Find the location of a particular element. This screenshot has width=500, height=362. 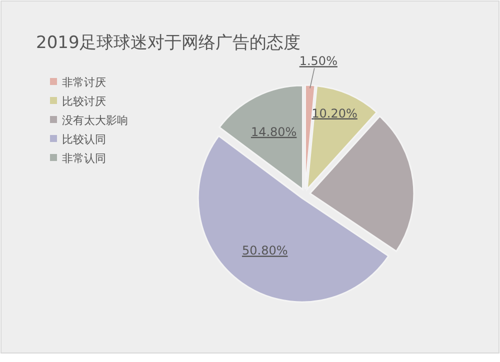

legend-label: 比较认同 is located at coordinates (84, 139).